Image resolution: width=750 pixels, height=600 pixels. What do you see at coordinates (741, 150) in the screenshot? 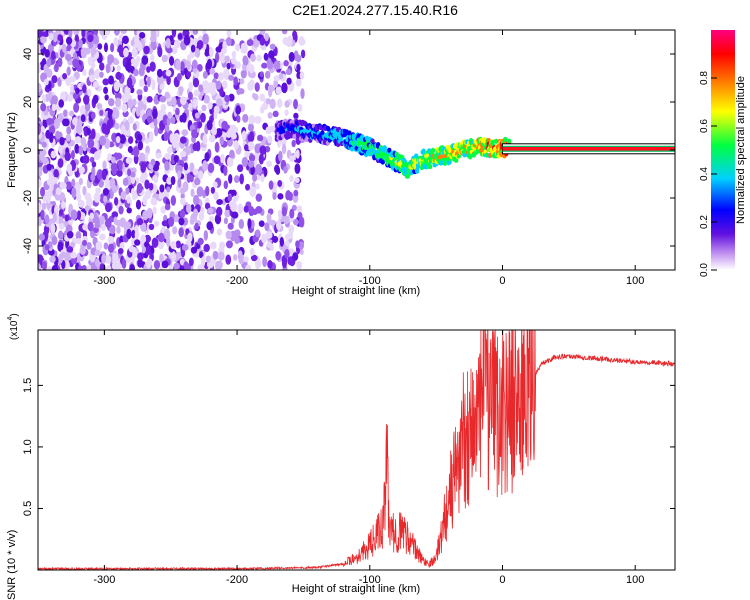
I see `colorbar-label: Normalized spectral amplitude` at bounding box center [741, 150].